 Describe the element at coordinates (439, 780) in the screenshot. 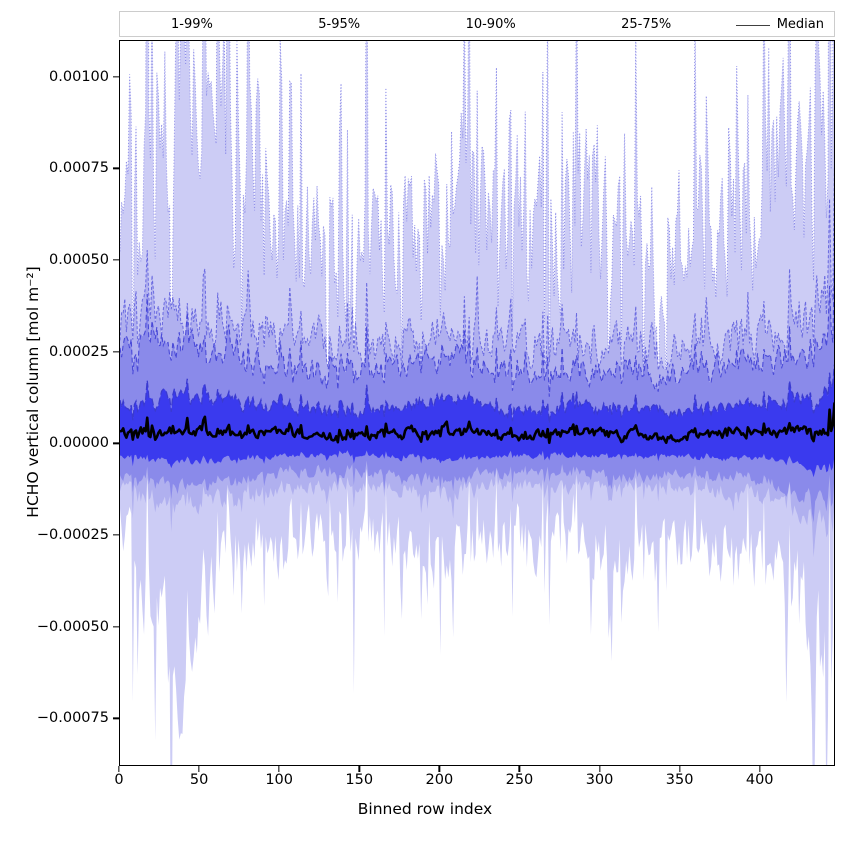

I see `x-tick-label: 200` at that location.